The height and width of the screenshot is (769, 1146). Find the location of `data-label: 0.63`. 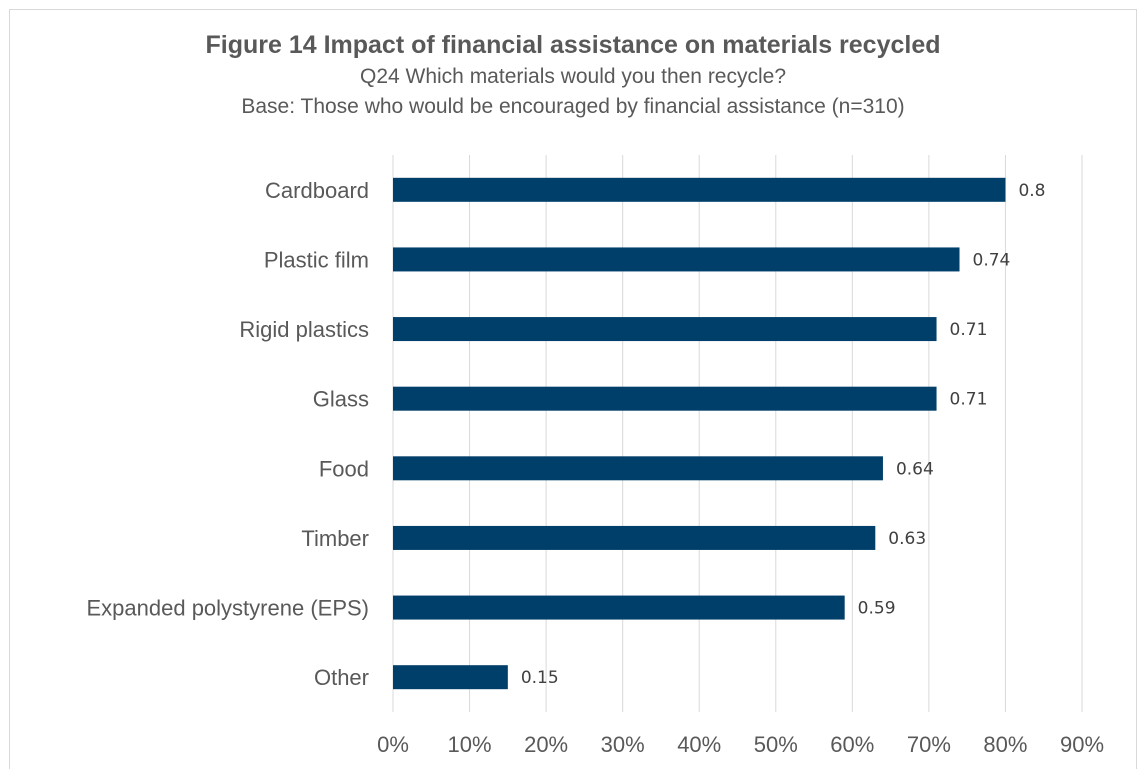

data-label: 0.63 is located at coordinates (907, 539).